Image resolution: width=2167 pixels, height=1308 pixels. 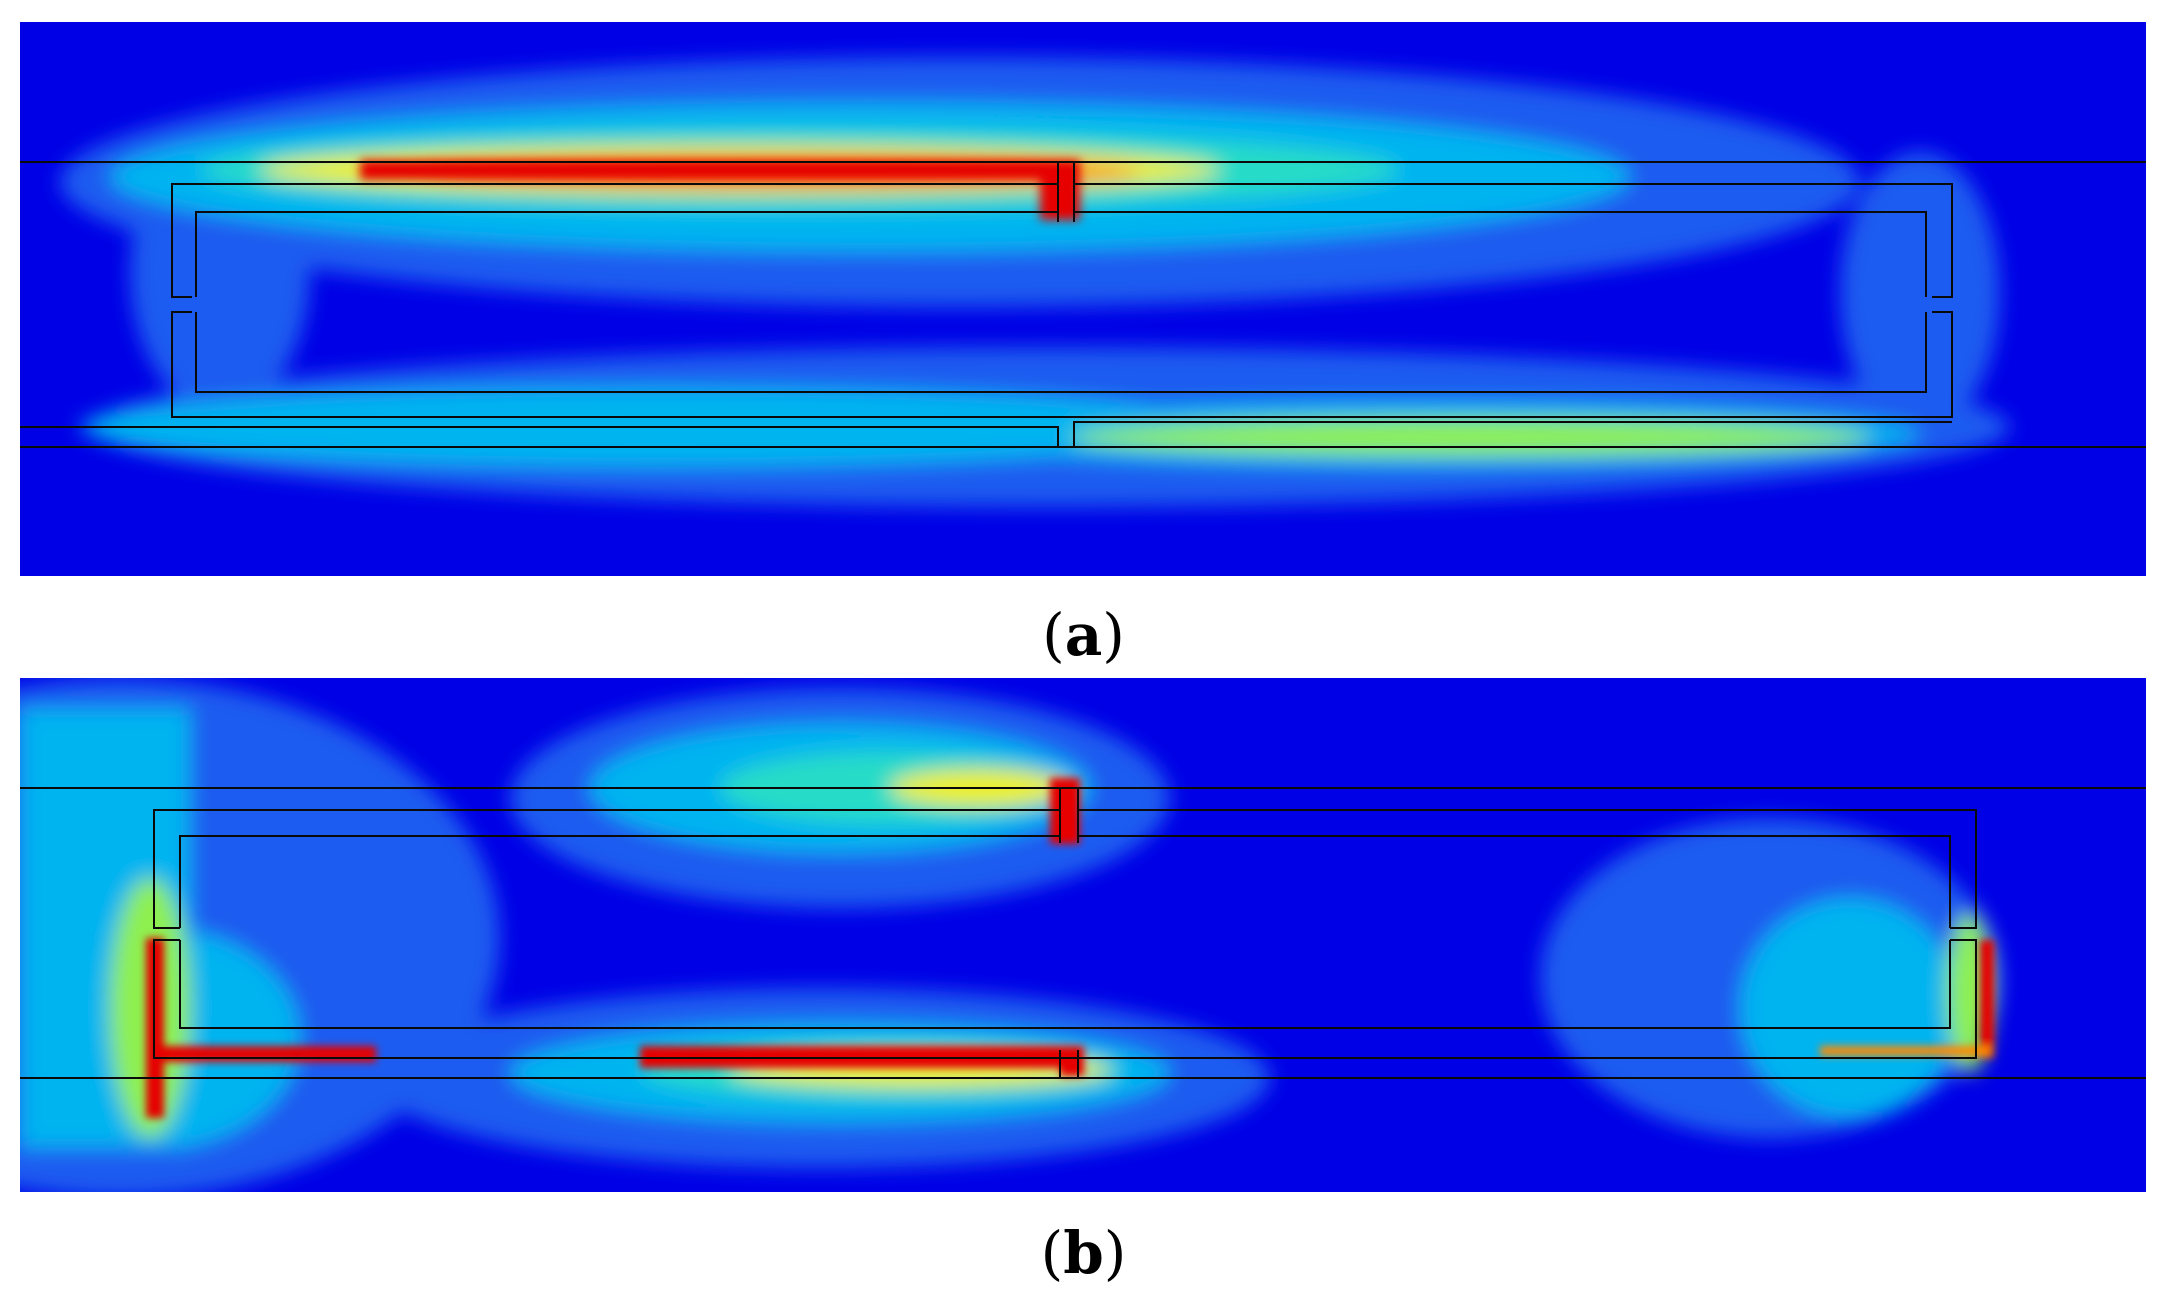 What do you see at coordinates (1083, 635) in the screenshot?
I see `caption-a: (a)` at bounding box center [1083, 635].